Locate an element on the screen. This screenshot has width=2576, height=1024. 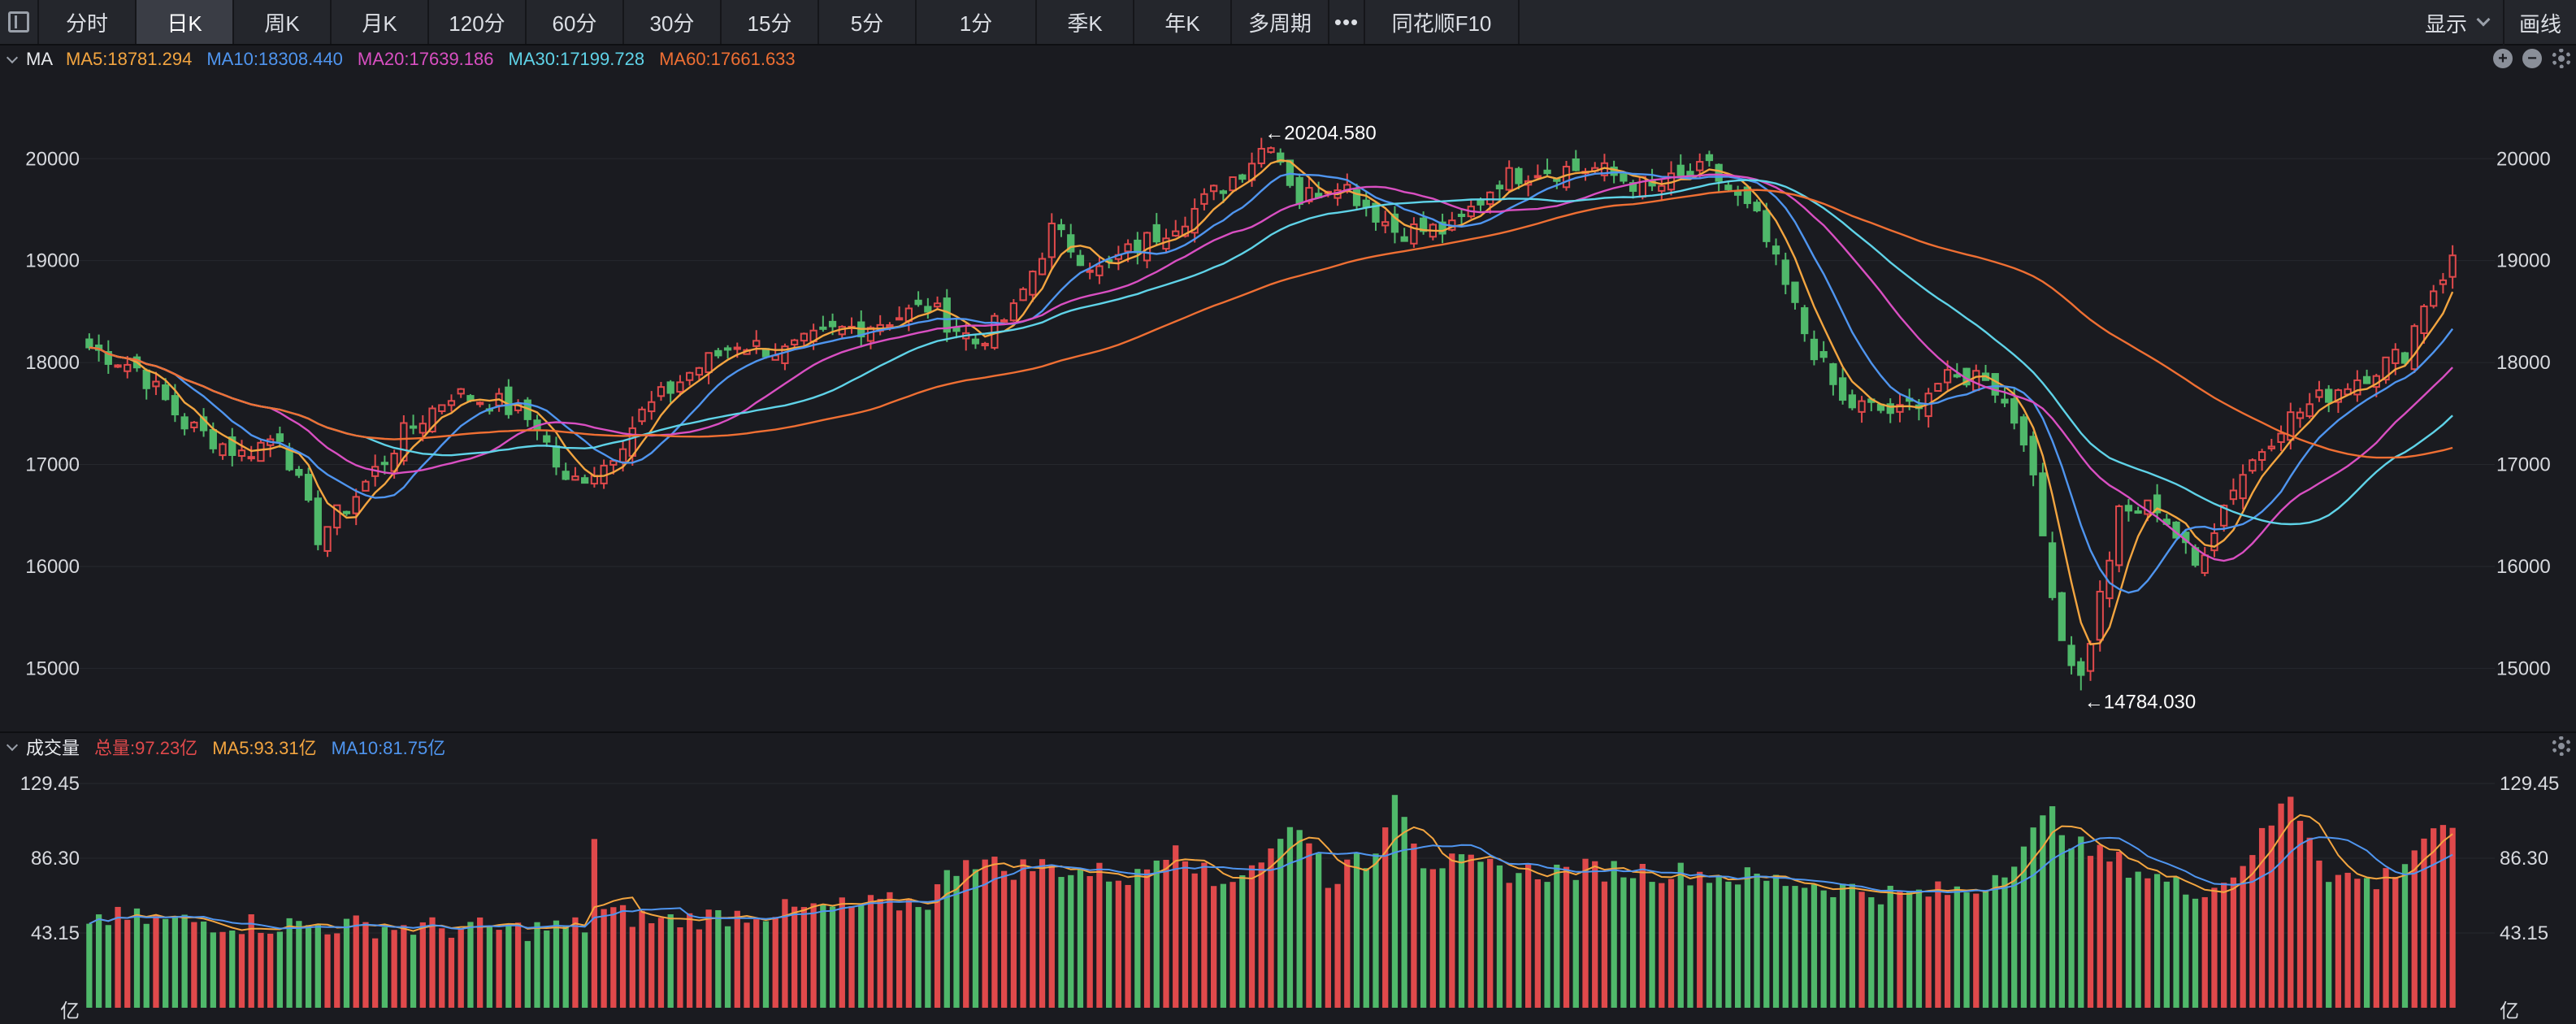
tab-60min: 60分 is located at coordinates (575, 22).